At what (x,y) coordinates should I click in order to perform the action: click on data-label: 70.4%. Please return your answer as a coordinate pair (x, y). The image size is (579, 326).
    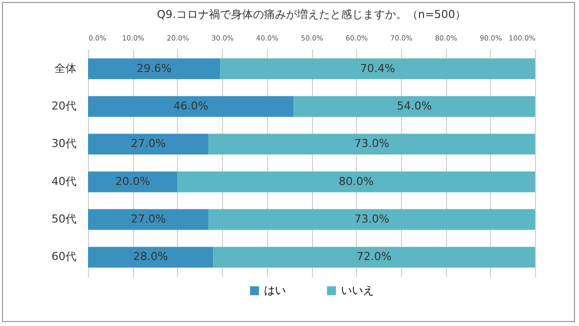
    Looking at the image, I should click on (378, 68).